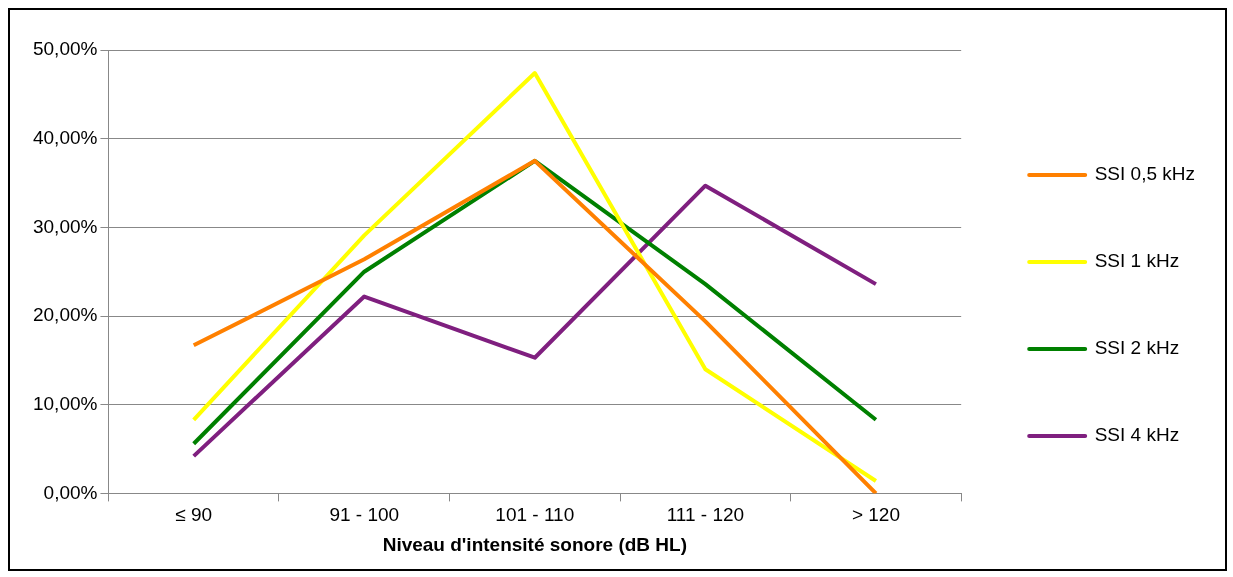 The height and width of the screenshot is (577, 1233). I want to click on legend-label: SSI 4 kHz, so click(1137, 435).